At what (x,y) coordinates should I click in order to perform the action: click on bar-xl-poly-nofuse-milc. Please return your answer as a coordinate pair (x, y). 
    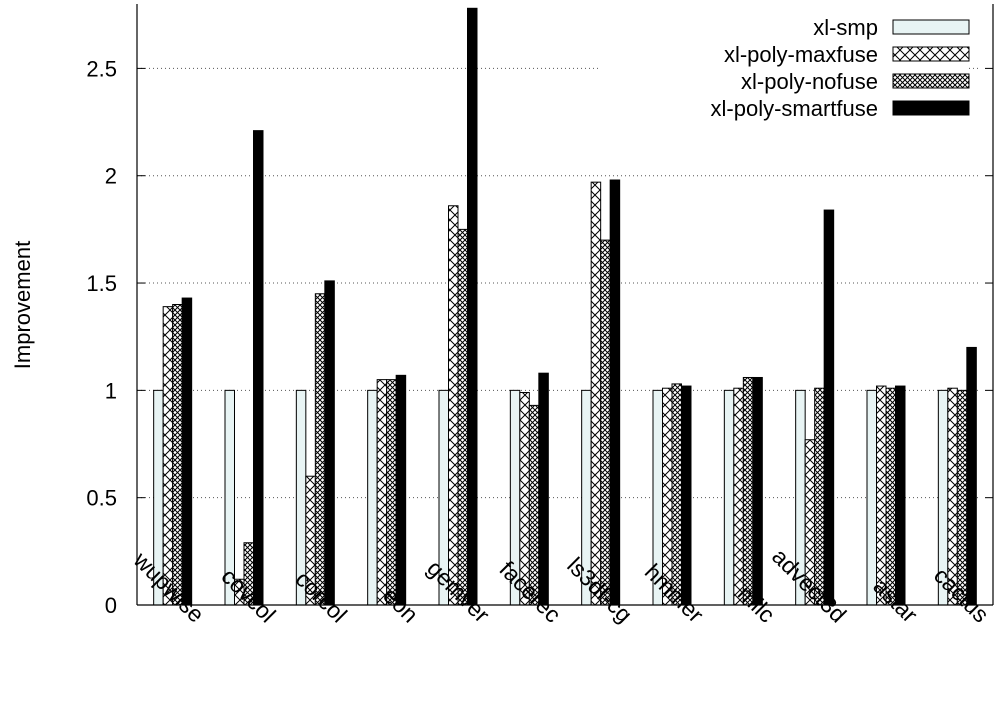
    Looking at the image, I should click on (748, 491).